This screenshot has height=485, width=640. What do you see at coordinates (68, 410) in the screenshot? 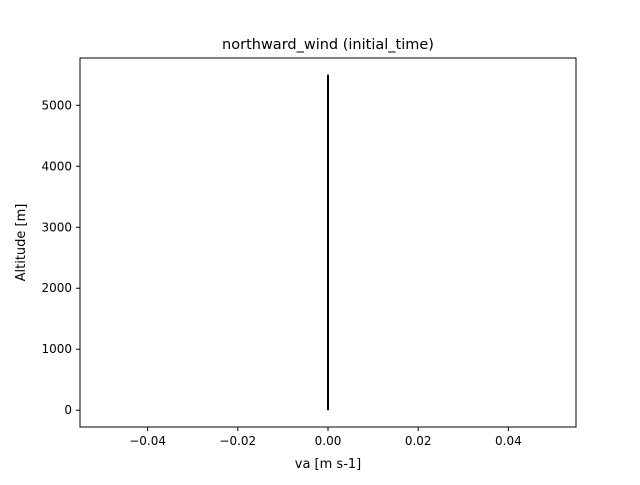
I see `y-tick-label: 0` at bounding box center [68, 410].